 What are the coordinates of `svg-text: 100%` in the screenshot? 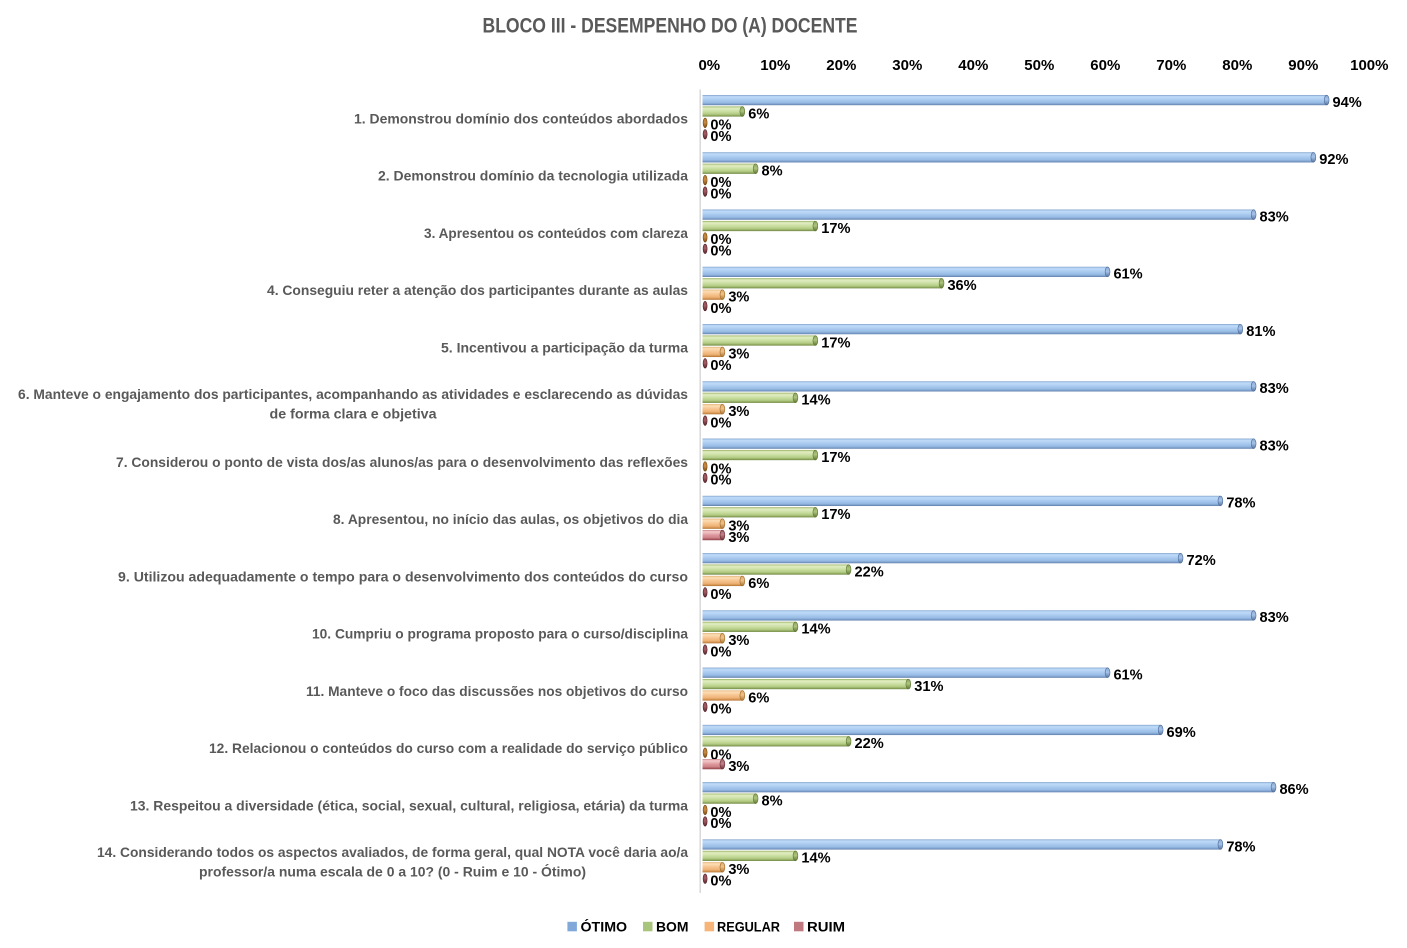 It's located at (1369, 65).